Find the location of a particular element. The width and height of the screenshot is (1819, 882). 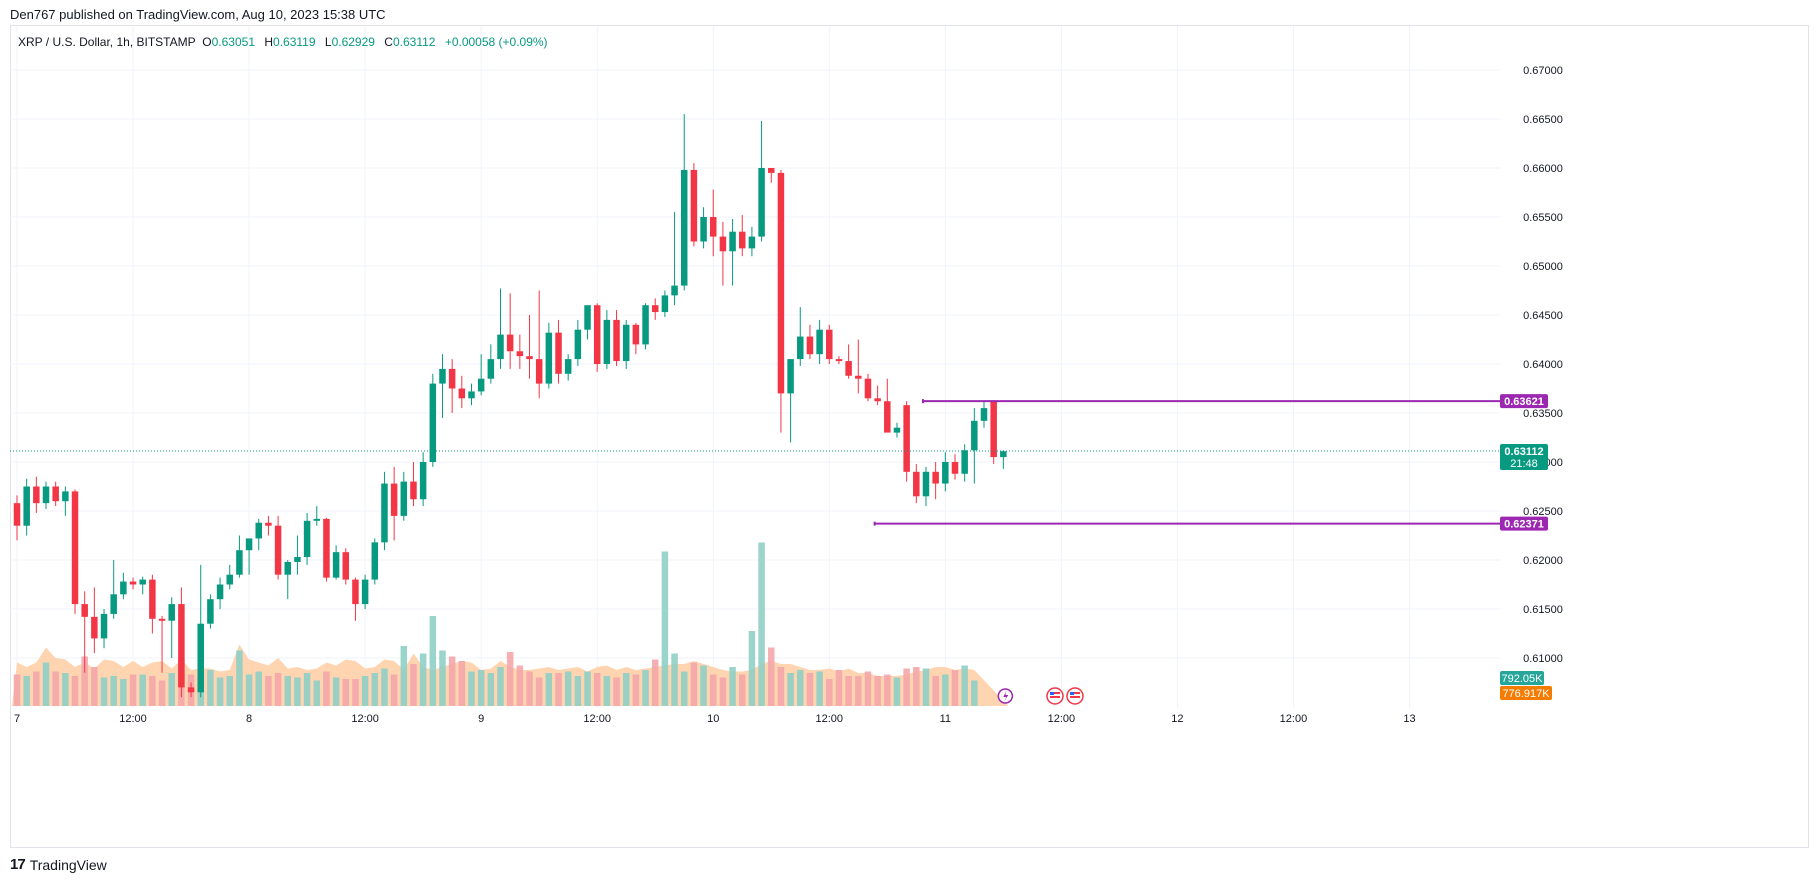

high-value: 0.63119 is located at coordinates (294, 42).